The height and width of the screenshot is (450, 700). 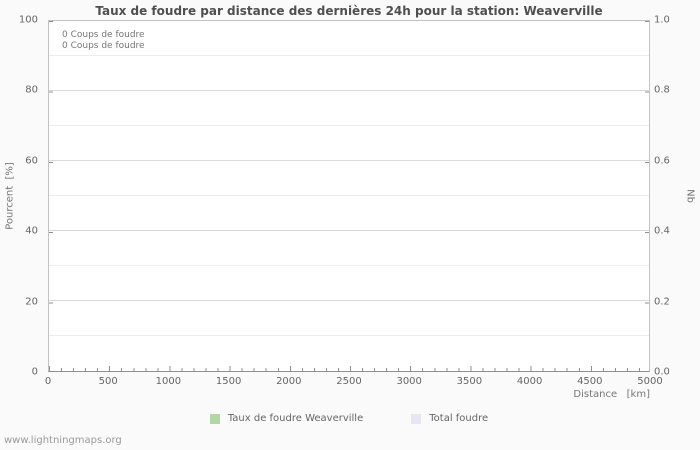 I want to click on y2-tick-label: 0.6, so click(x=662, y=161).